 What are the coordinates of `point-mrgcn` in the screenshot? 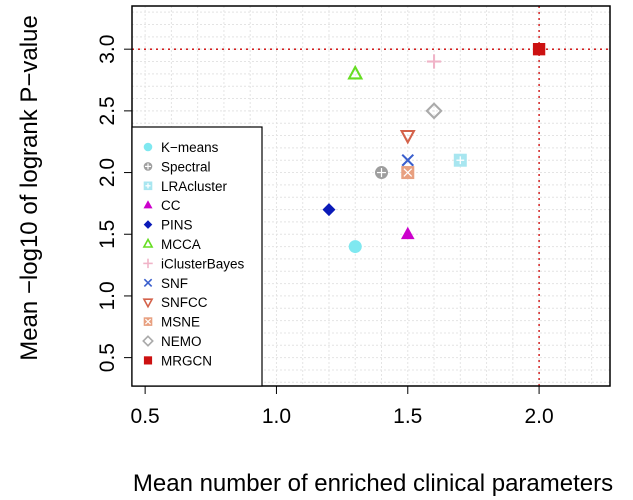 It's located at (539, 49).